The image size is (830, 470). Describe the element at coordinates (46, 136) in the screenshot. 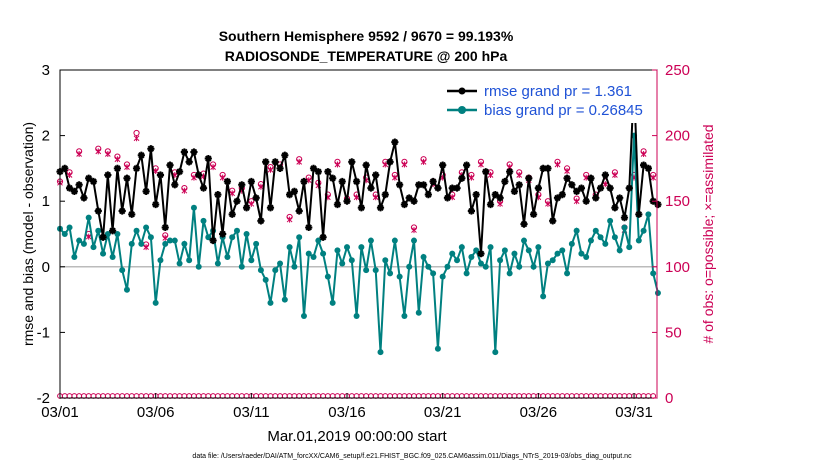

I see `y-left-tick-label: 2` at that location.